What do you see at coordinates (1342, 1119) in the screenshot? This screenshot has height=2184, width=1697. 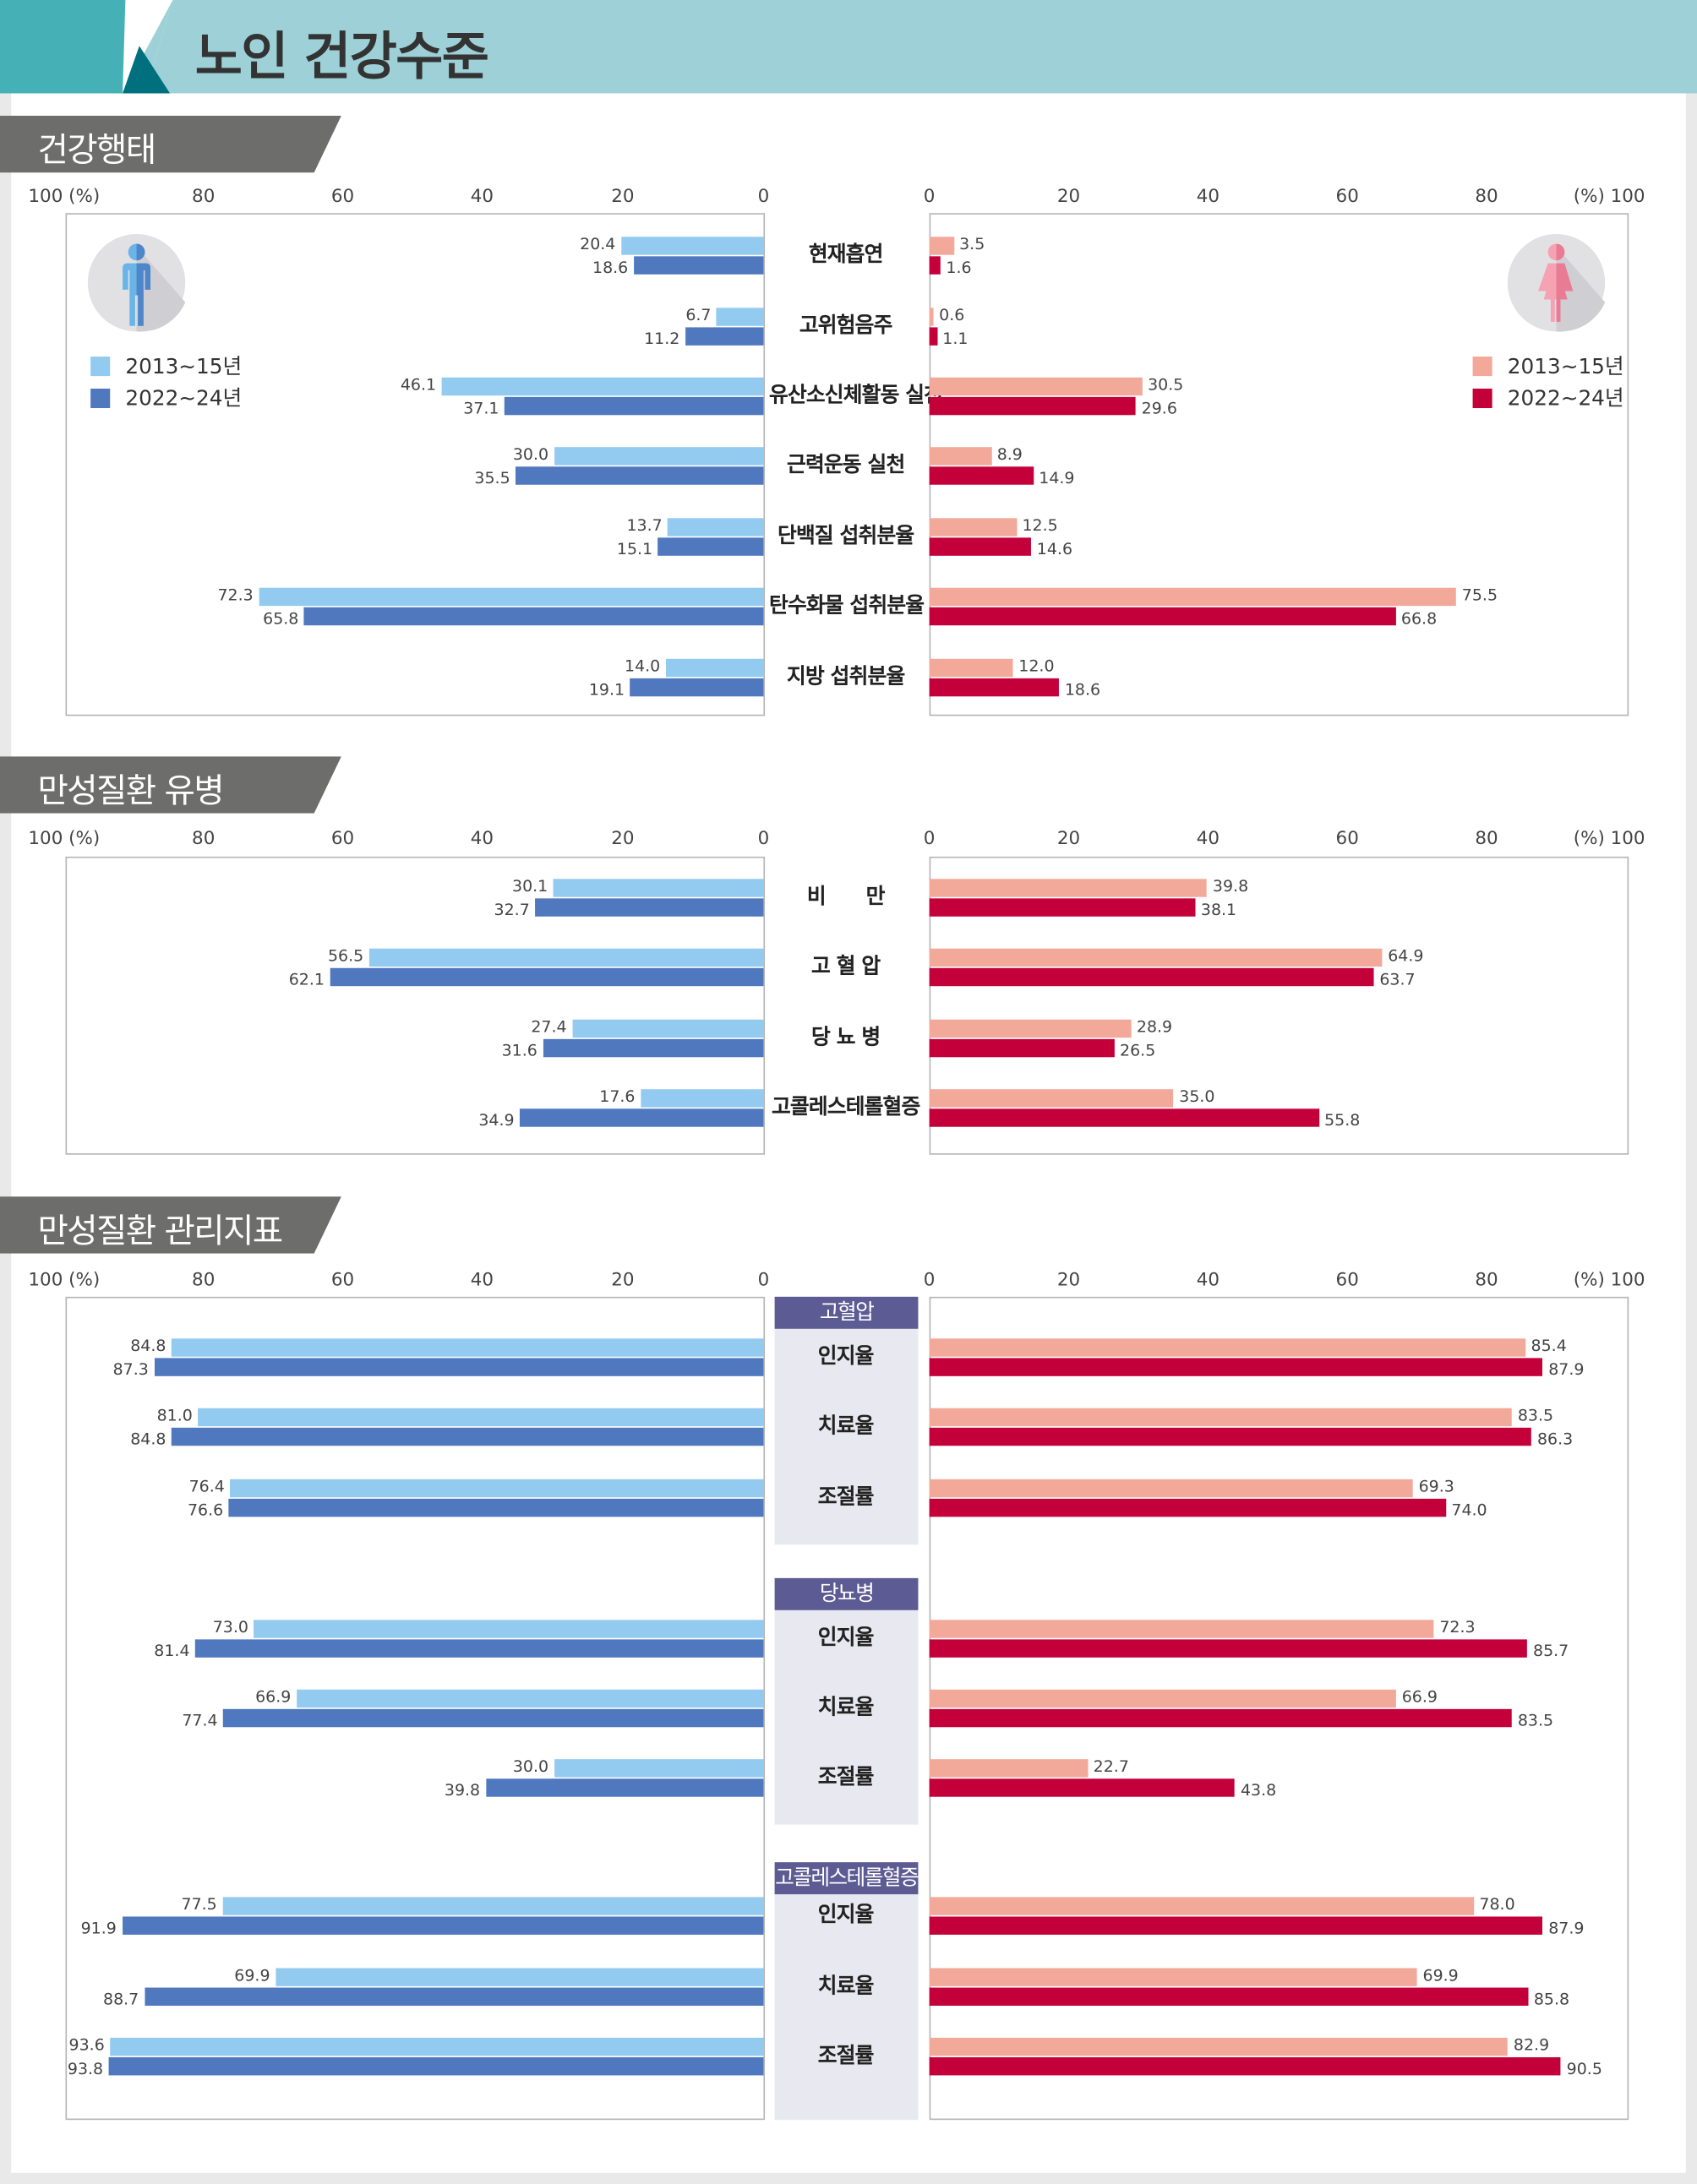 I see `female-value-label: 55.8` at bounding box center [1342, 1119].